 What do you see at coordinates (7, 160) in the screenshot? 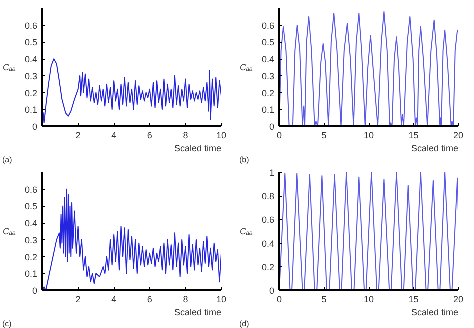
I see `text: (a)` at bounding box center [7, 160].